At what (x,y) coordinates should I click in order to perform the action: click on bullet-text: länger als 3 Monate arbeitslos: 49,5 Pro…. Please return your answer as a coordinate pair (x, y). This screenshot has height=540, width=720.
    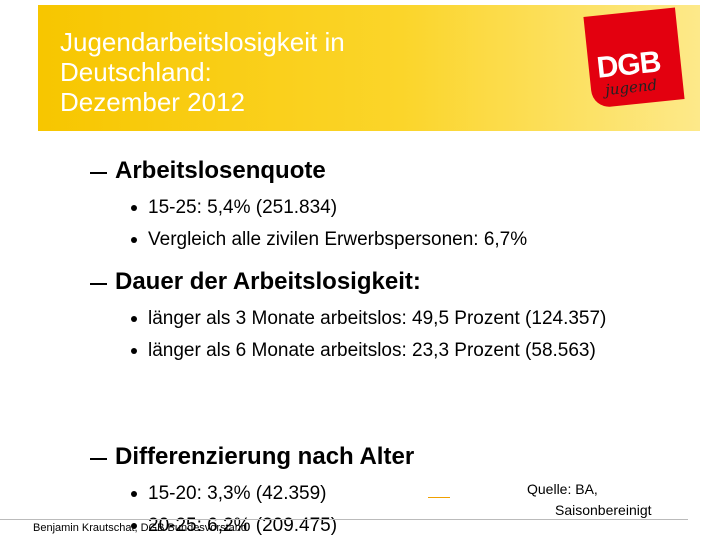
    Looking at the image, I should click on (377, 318).